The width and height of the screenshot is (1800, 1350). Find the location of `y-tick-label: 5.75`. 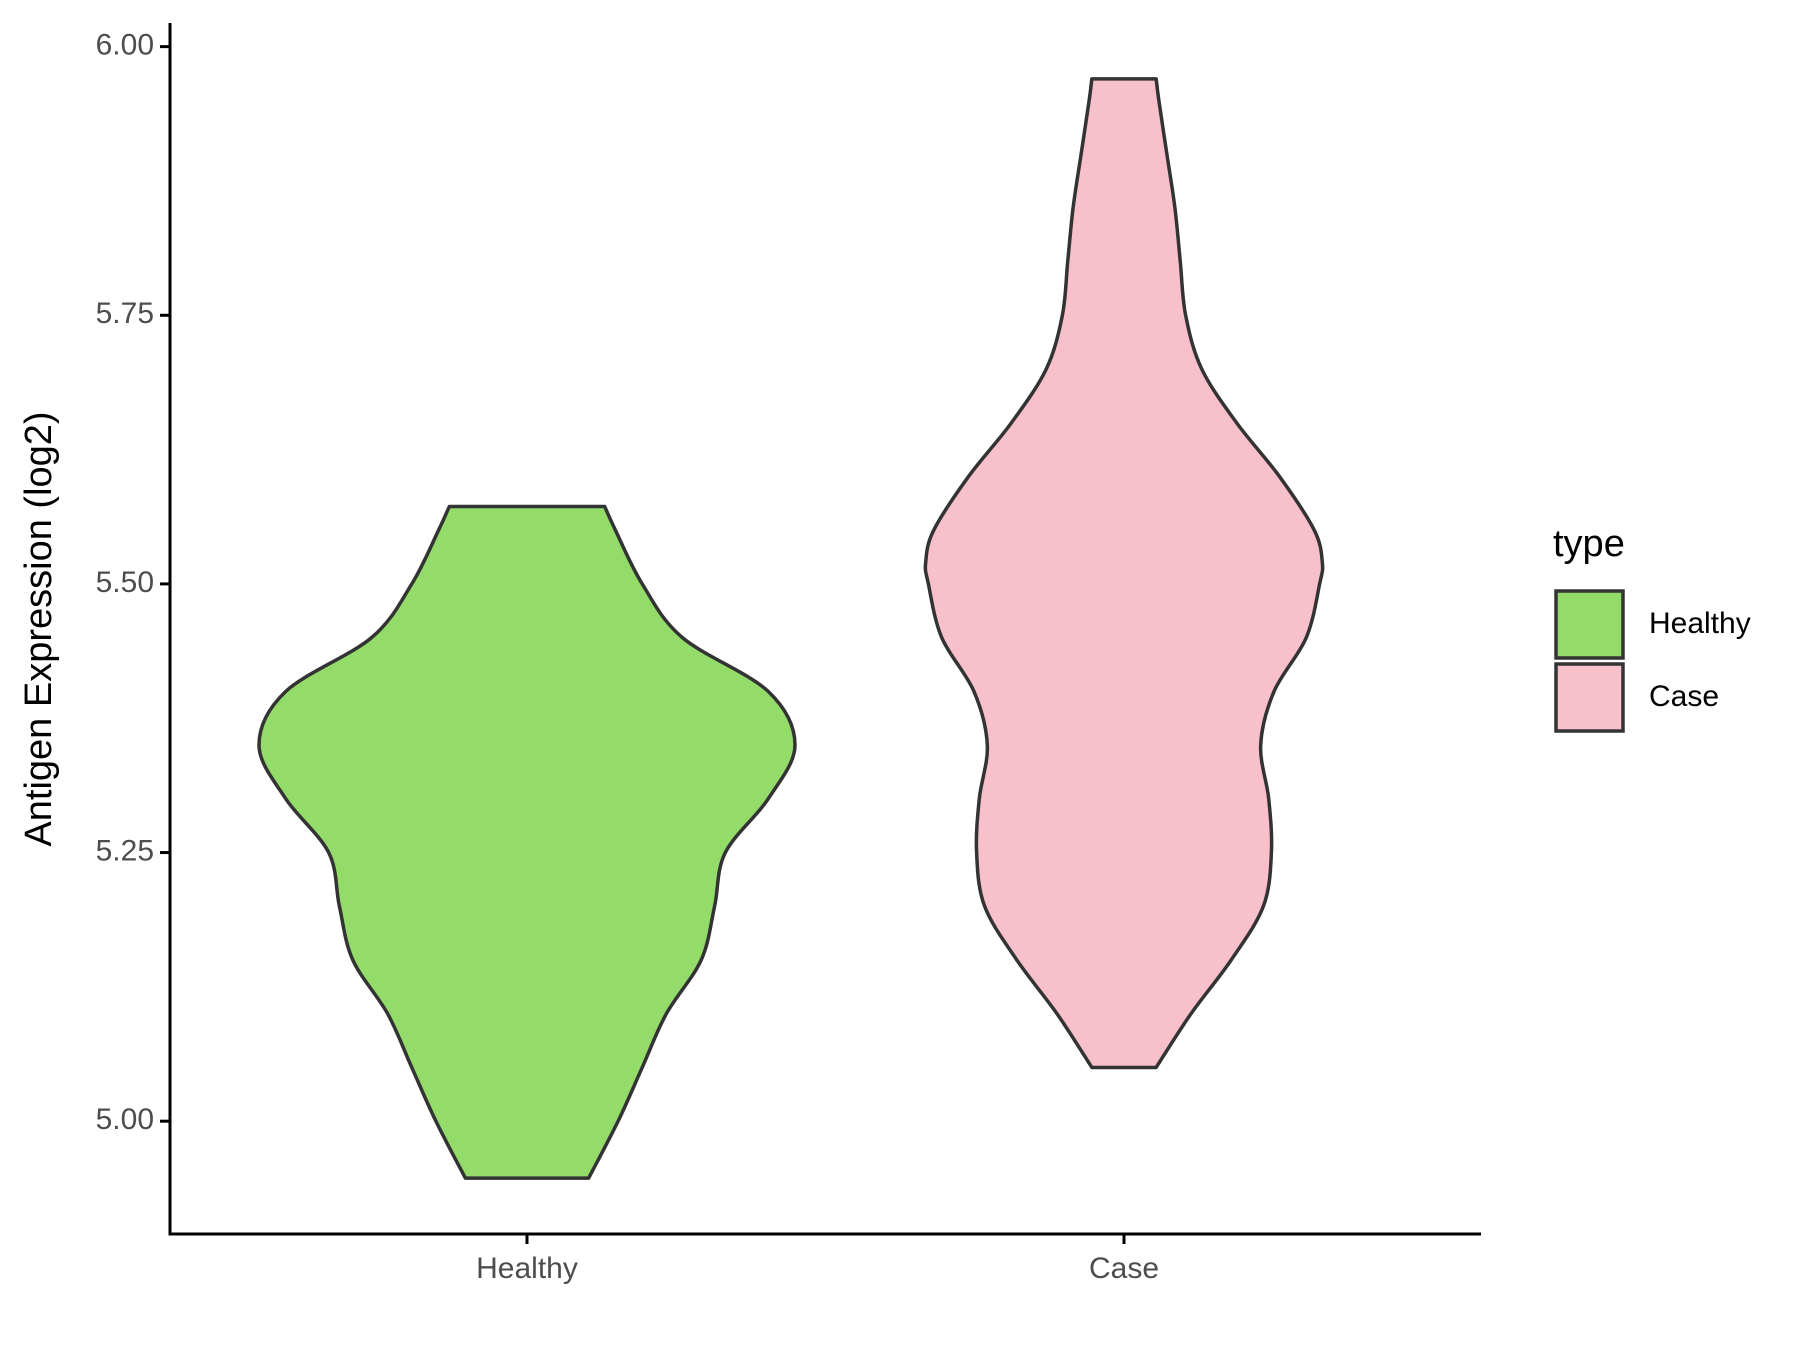

y-tick-label: 5.75 is located at coordinates (125, 313).